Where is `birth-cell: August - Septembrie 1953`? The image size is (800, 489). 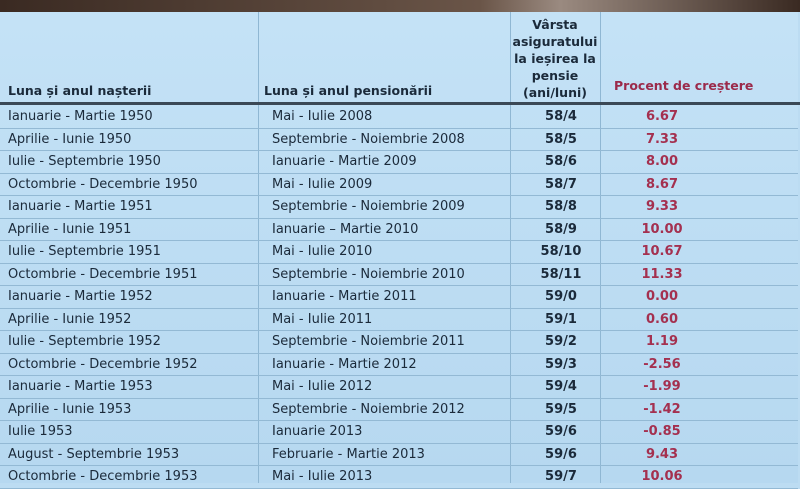
birth-cell: August - Septembrie 1953 is located at coordinates (133, 454).